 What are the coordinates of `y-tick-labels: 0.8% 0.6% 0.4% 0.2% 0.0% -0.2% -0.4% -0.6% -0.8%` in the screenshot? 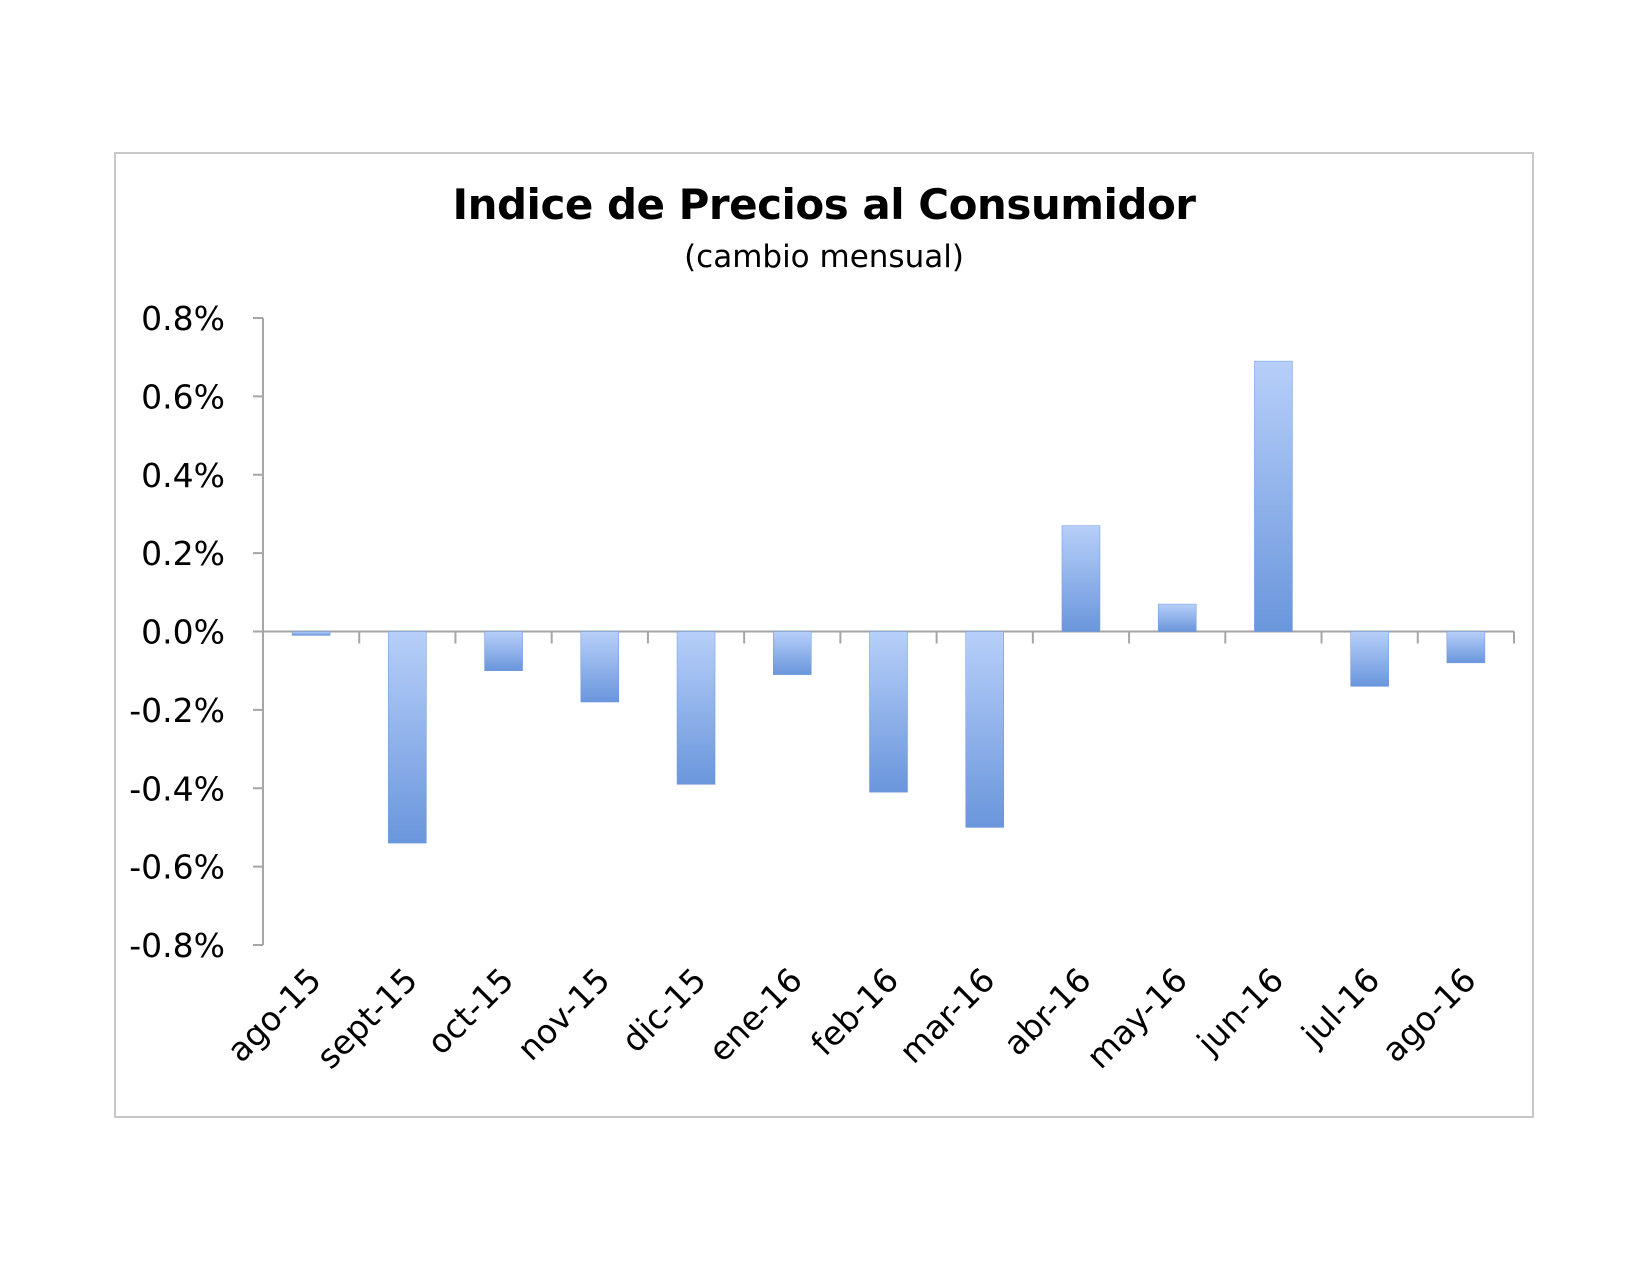 It's located at (177, 632).